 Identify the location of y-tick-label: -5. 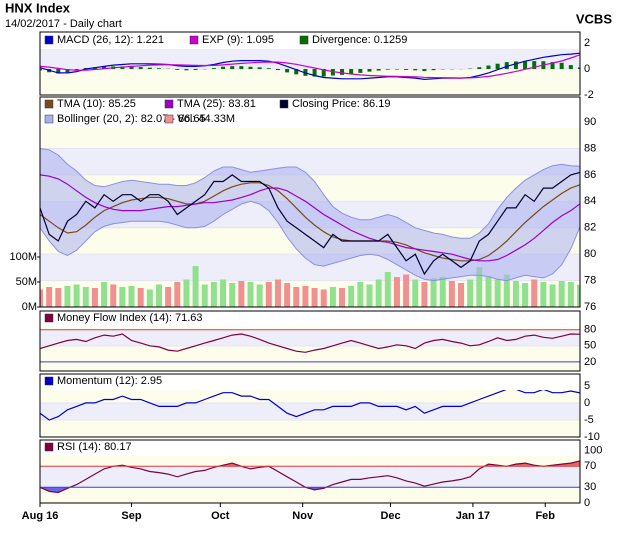
(589, 420).